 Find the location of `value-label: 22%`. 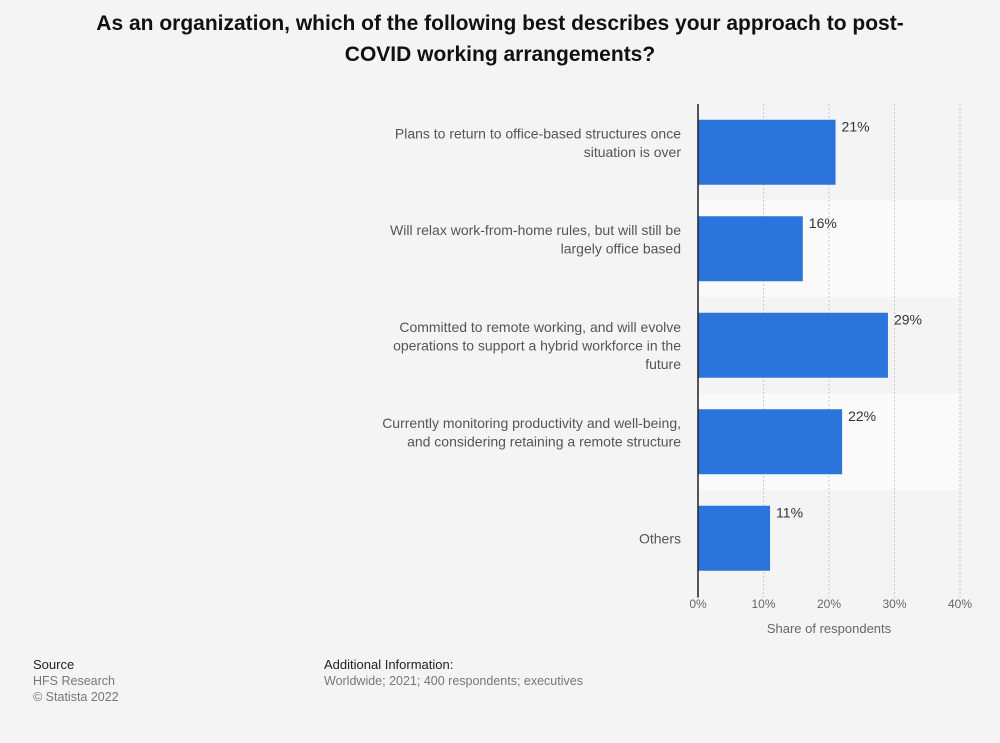

value-label: 22% is located at coordinates (862, 416).